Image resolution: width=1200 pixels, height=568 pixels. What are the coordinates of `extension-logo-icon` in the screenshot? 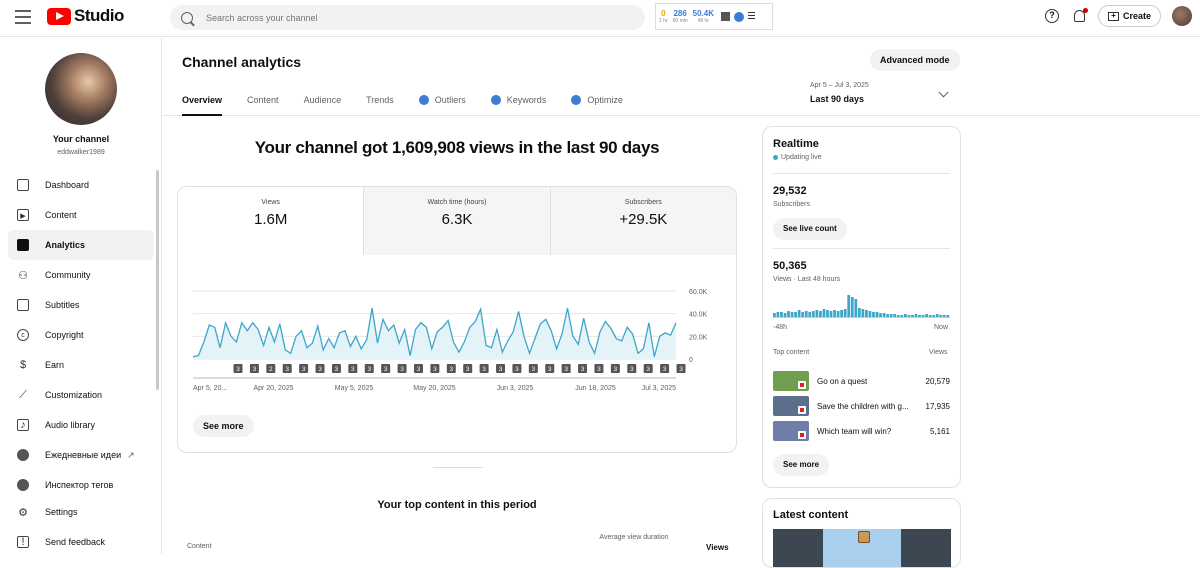 It's located at (424, 100).